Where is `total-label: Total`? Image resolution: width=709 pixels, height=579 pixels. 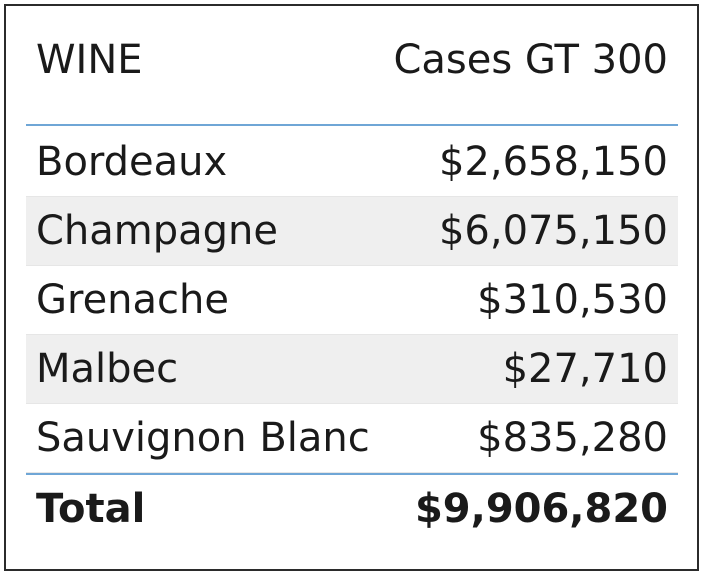
total-label: Total is located at coordinates (91, 509).